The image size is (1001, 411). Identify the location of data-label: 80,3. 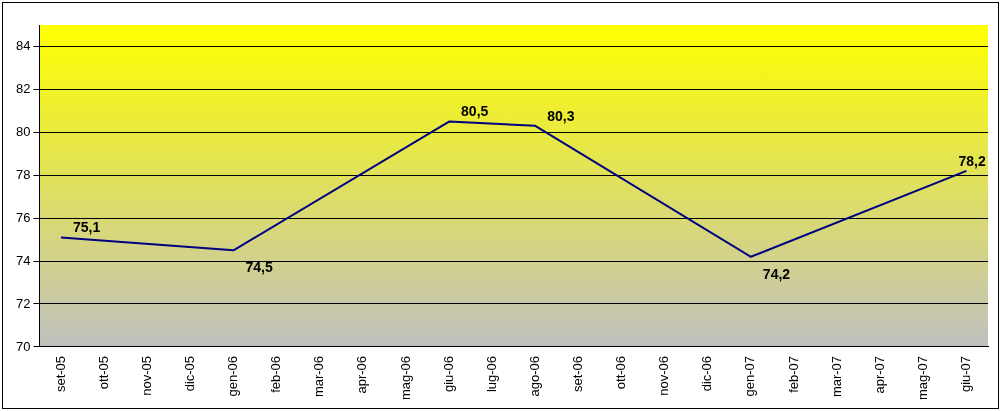
(561, 115).